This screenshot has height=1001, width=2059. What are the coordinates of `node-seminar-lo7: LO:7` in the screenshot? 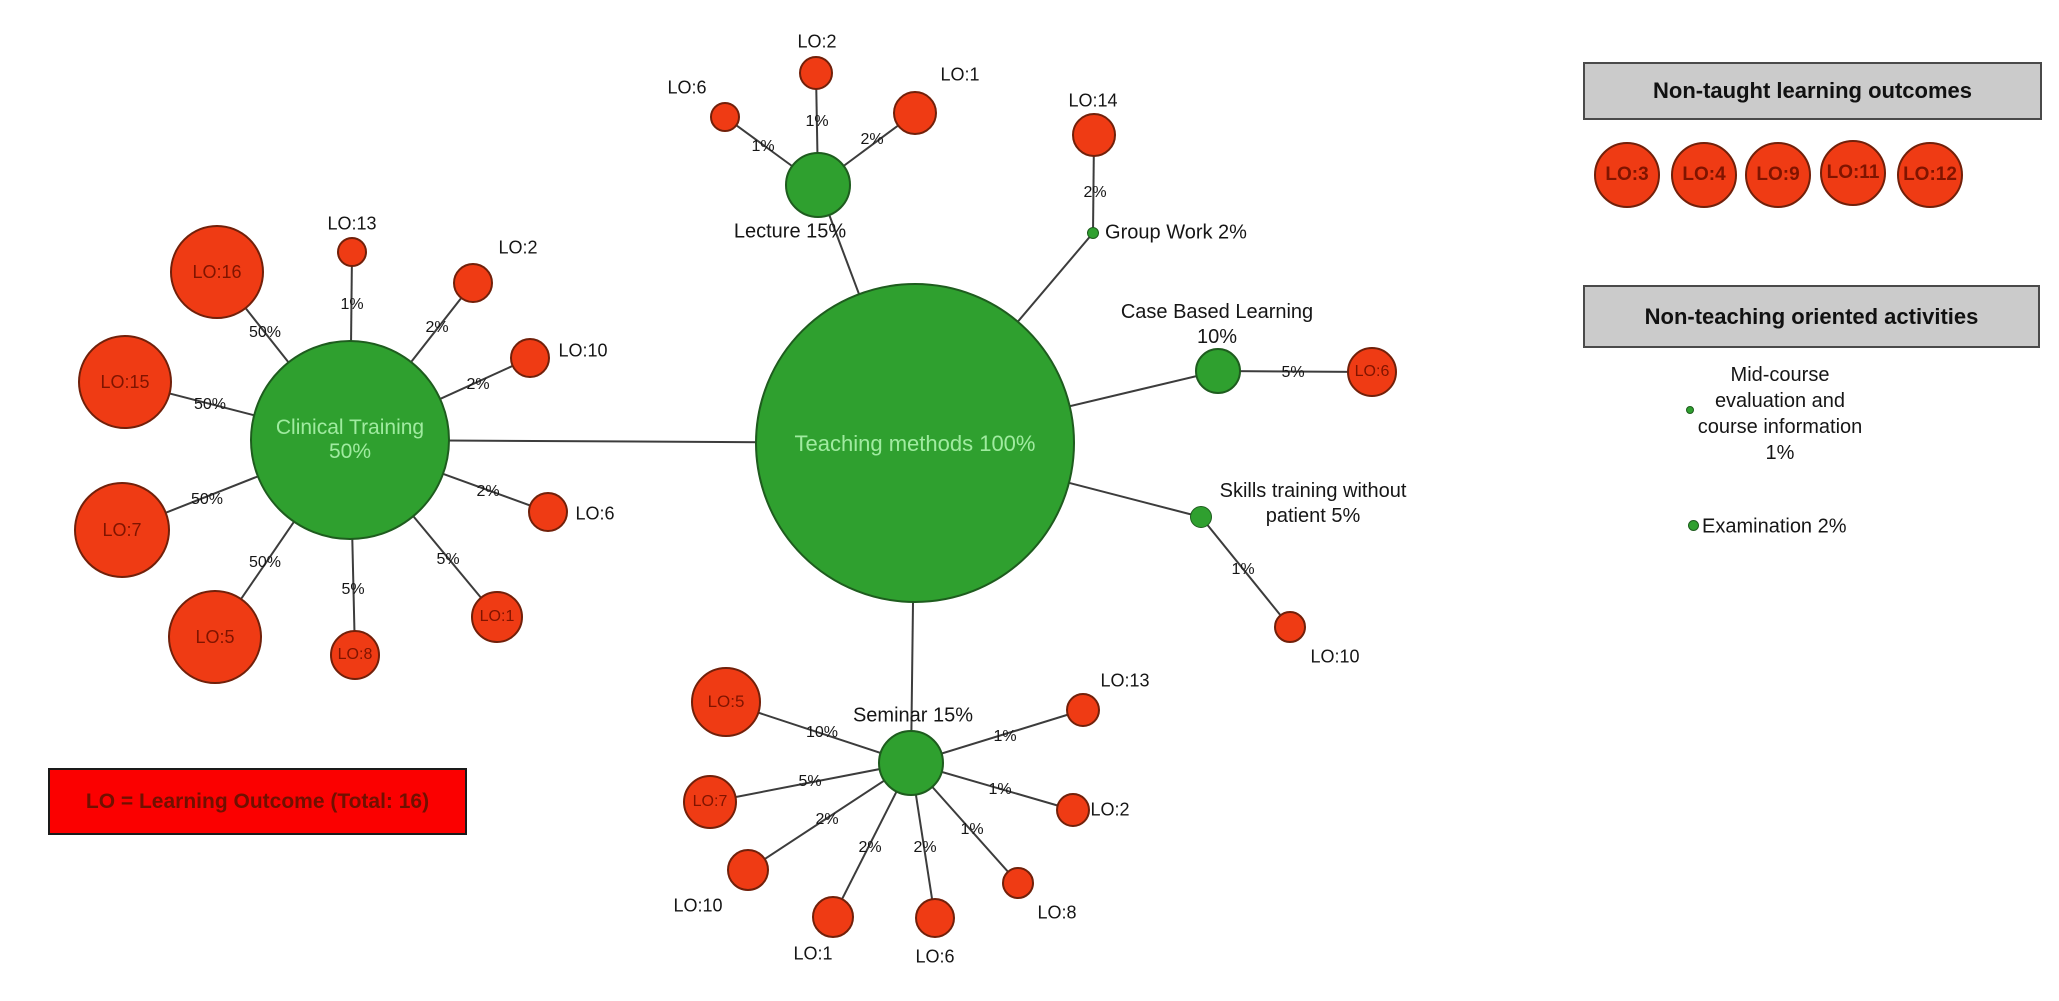 It's located at (710, 802).